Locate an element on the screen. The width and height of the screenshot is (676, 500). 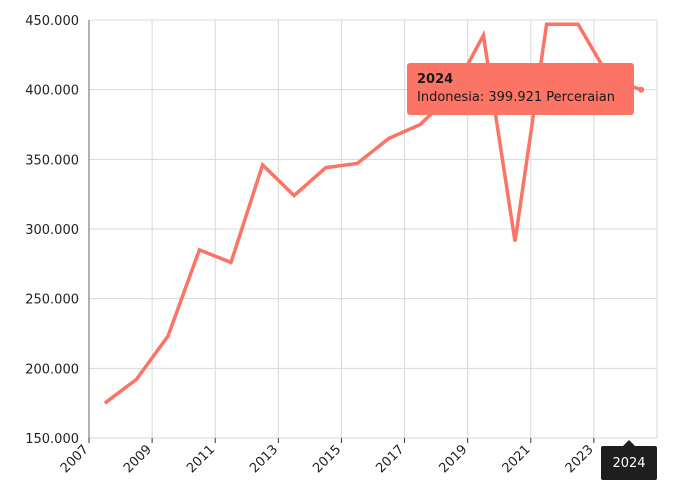
x-tick-label: 2011 is located at coordinates (201, 459).